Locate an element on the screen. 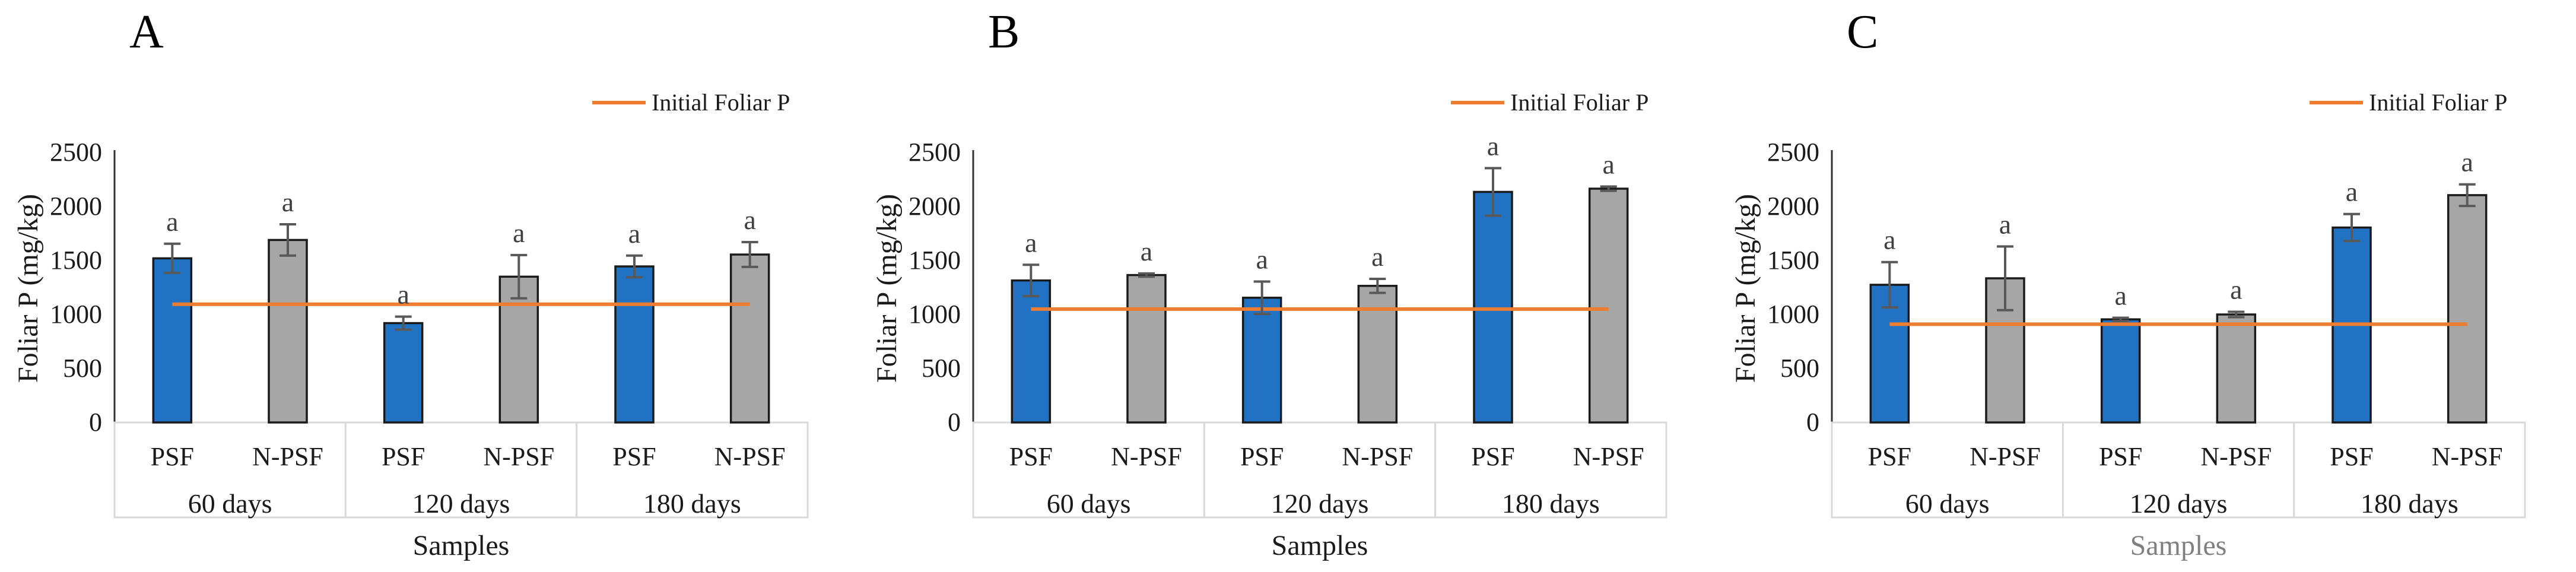  x-axis-title: Samples is located at coordinates (461, 545).